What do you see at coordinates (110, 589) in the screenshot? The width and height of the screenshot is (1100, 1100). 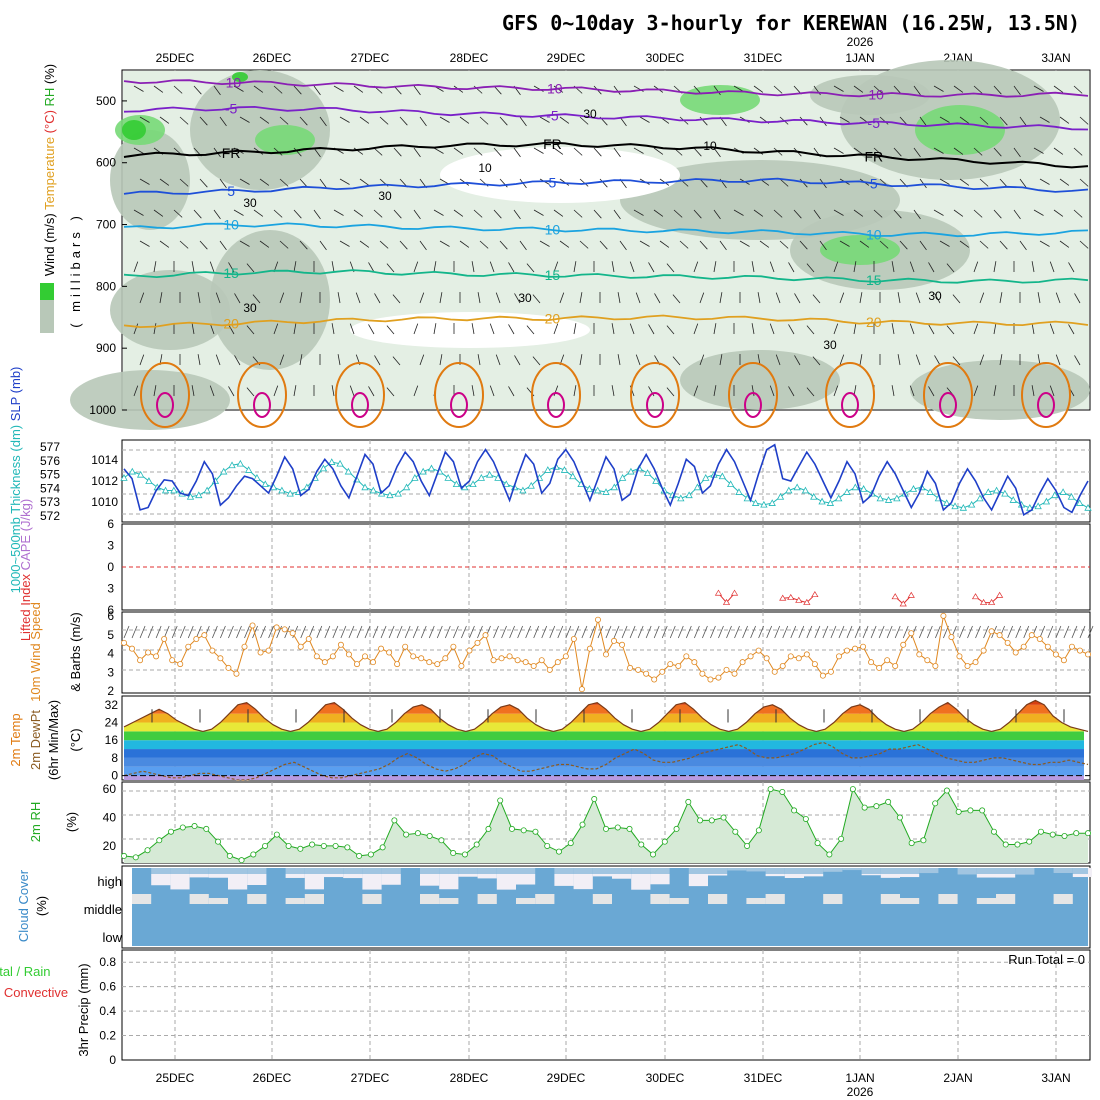 I see `cape-tick-label: 3` at bounding box center [110, 589].